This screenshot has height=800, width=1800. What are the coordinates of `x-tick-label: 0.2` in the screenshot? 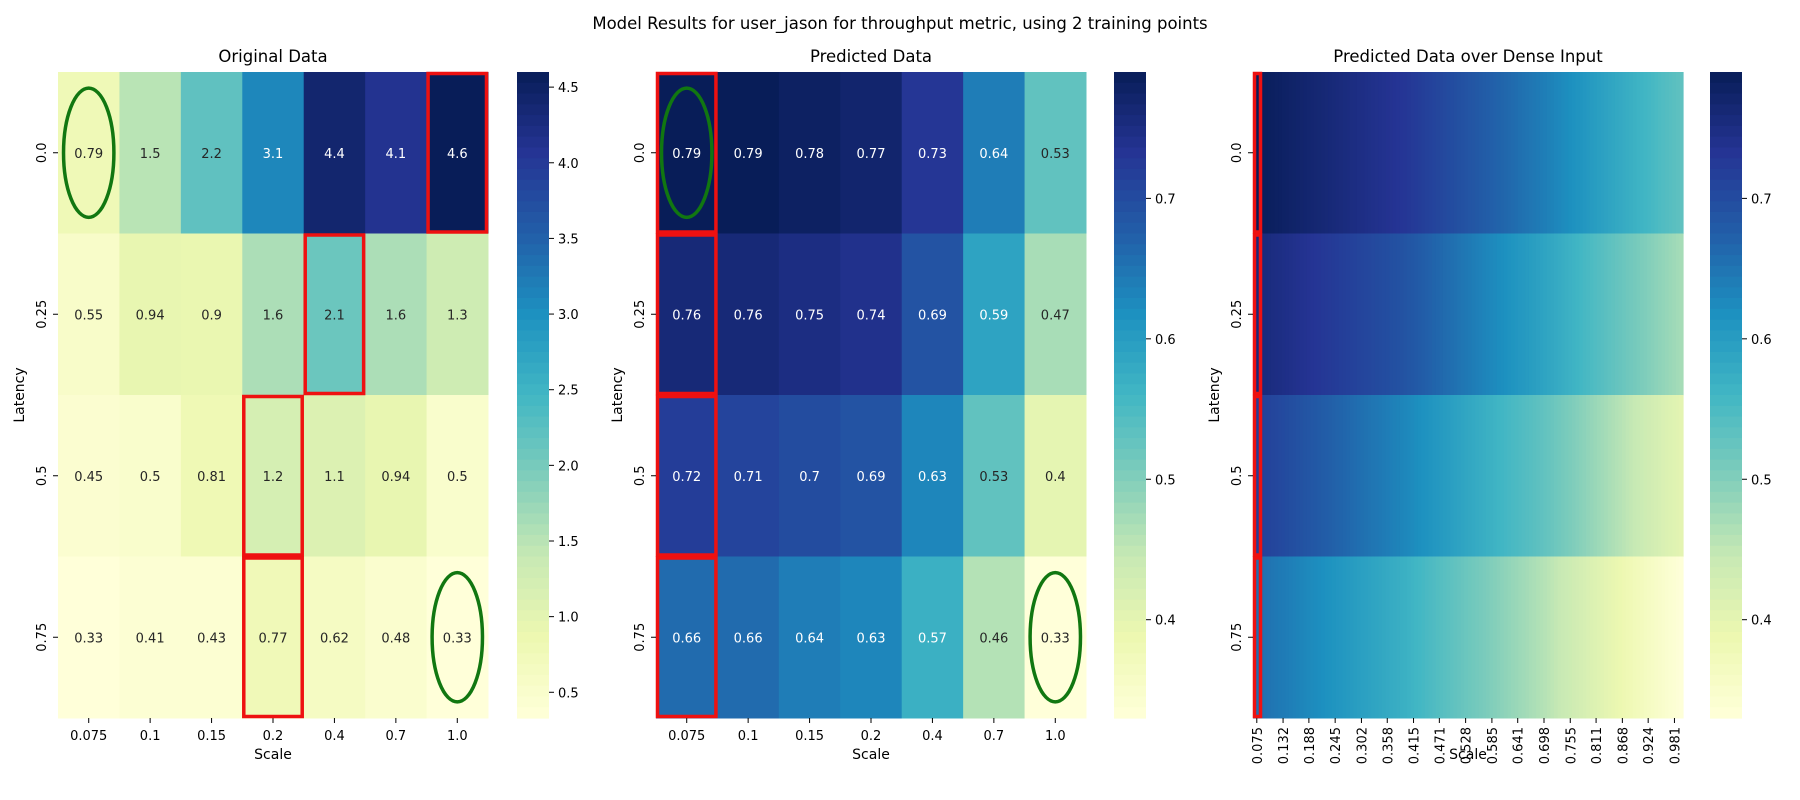 It's located at (871, 736).